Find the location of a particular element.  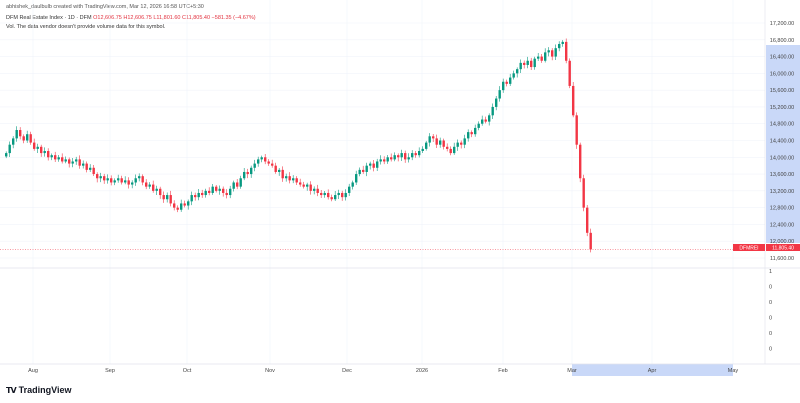

time-axis-highlight is located at coordinates (652, 370).